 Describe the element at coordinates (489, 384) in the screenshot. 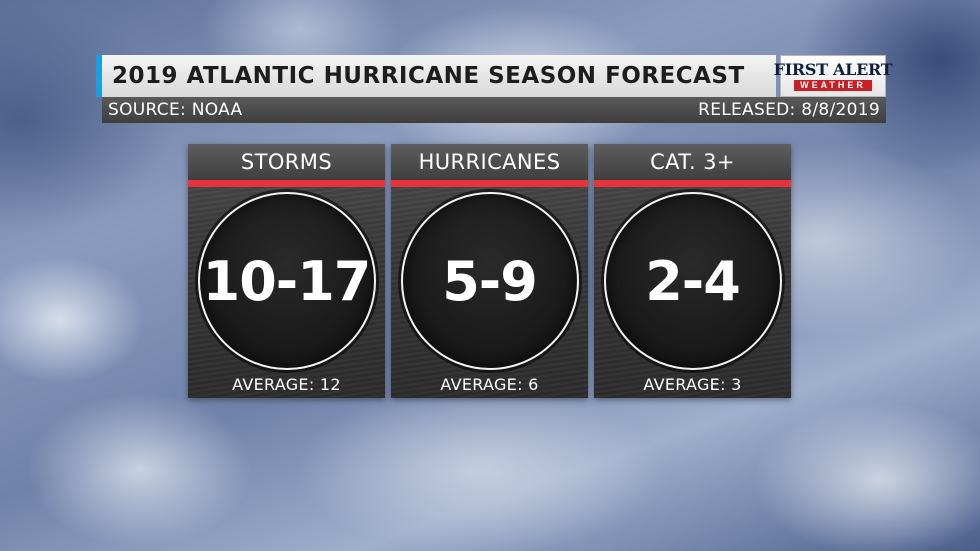

I see `hurricanes-average: AVERAGE: 6` at that location.